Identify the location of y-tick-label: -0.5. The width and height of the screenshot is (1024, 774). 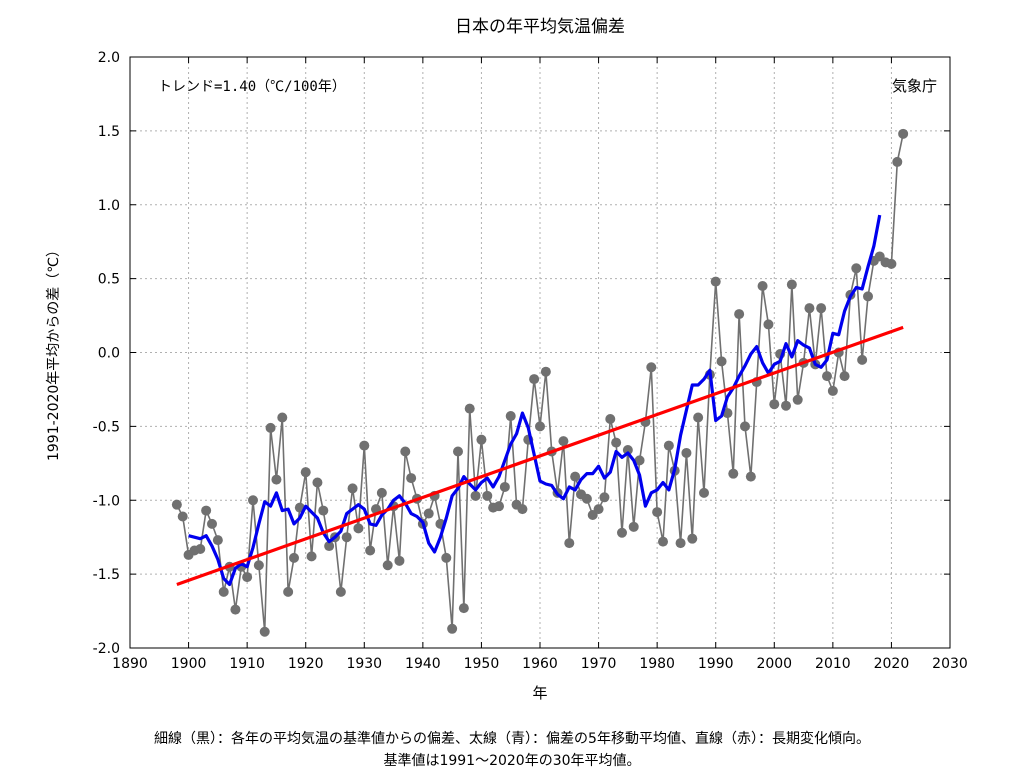
(106, 427).